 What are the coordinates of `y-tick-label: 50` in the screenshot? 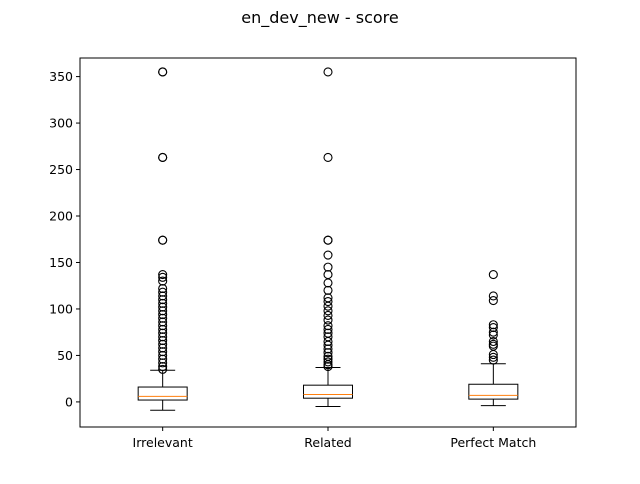 It's located at (65, 355).